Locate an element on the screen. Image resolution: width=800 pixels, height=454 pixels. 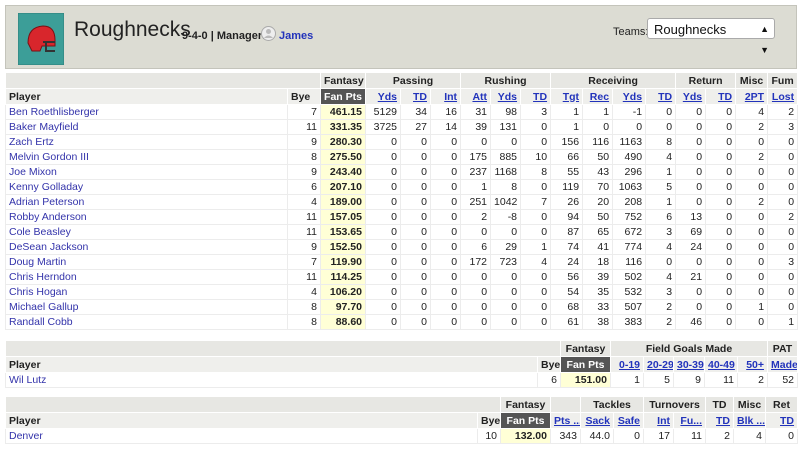
sort-header: 40-49 is located at coordinates (721, 364).